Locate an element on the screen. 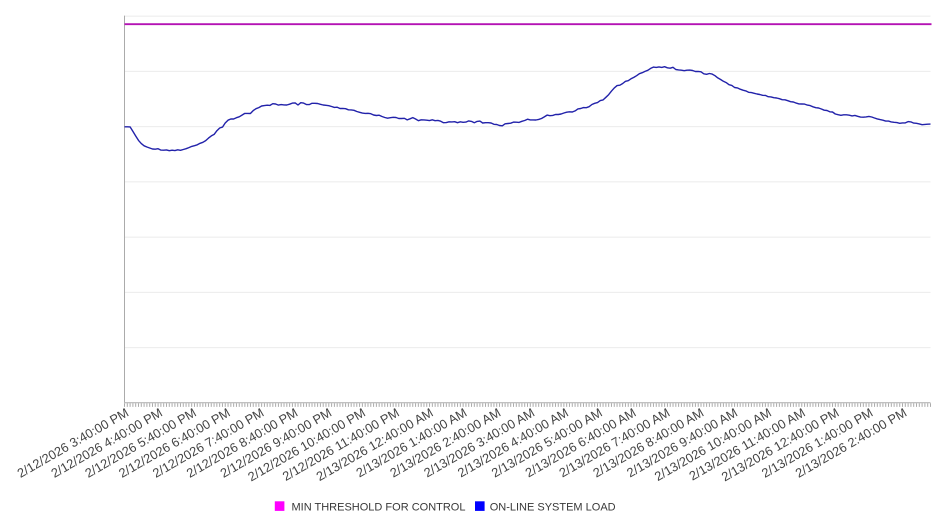  svg-text: ON-LINE SYSTEM LOAD is located at coordinates (553, 508).